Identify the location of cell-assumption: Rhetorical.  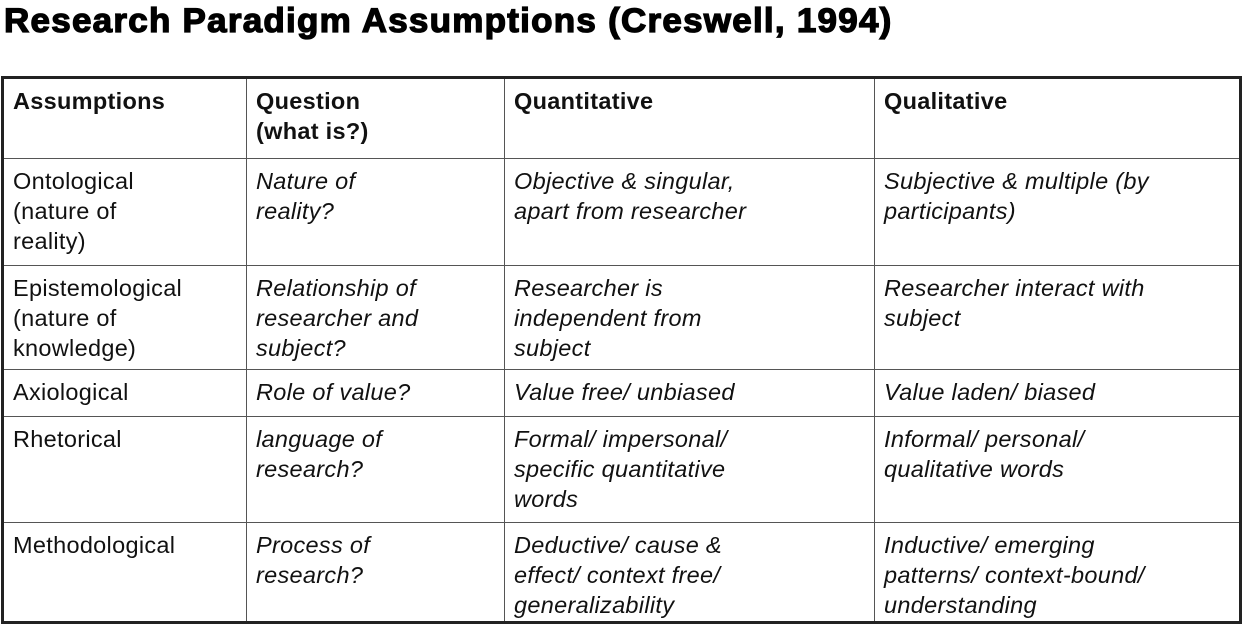
(124, 469).